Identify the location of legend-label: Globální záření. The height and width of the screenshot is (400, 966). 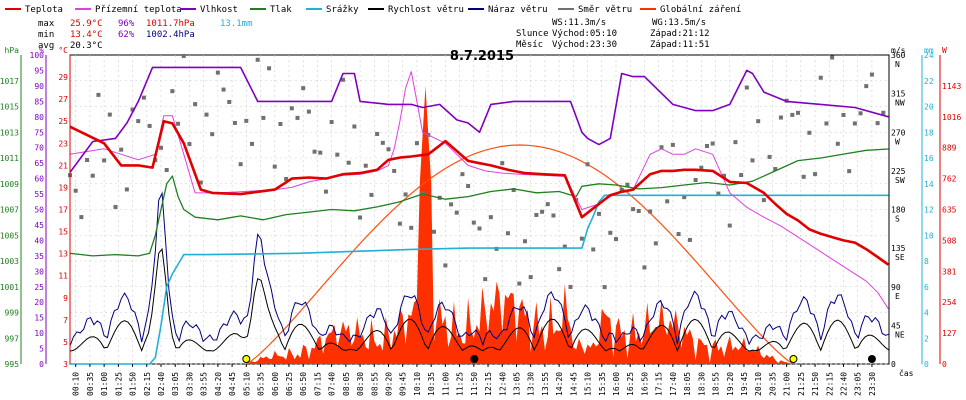
(700, 10).